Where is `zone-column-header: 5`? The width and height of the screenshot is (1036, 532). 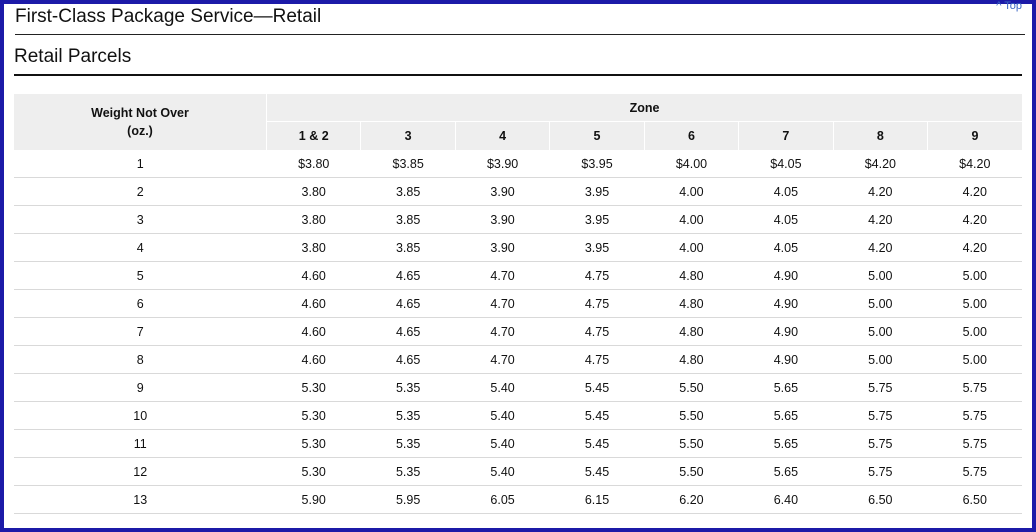 zone-column-header: 5 is located at coordinates (597, 135).